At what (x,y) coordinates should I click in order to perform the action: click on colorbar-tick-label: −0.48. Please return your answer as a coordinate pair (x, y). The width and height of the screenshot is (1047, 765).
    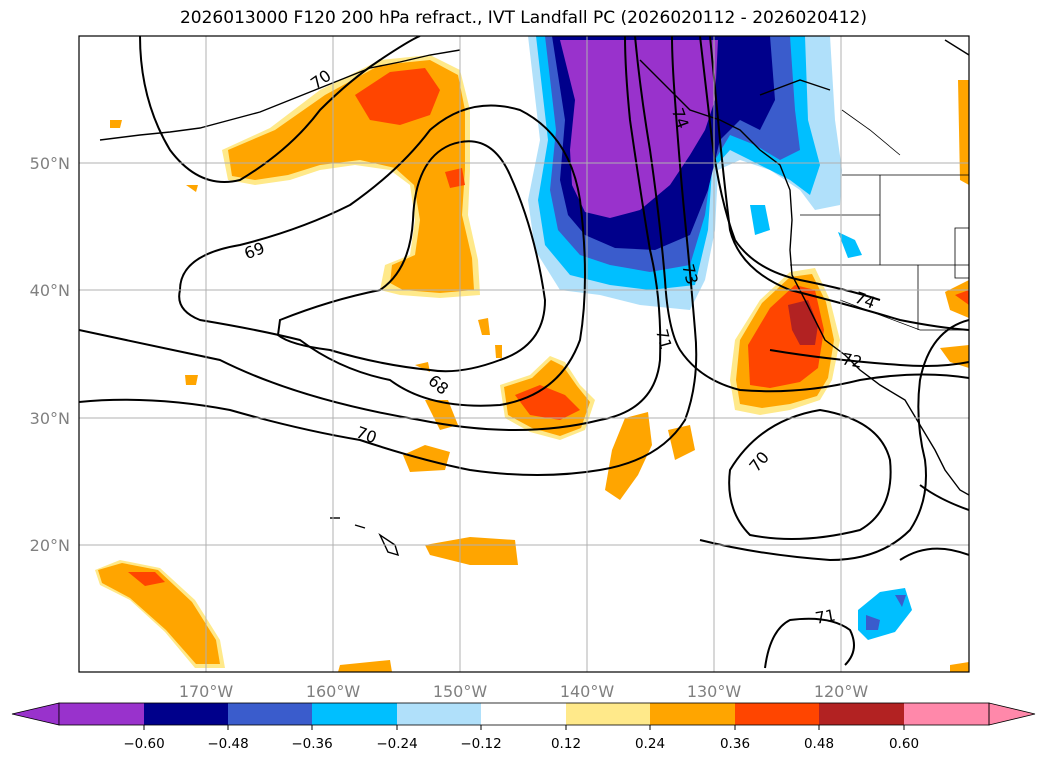
    Looking at the image, I should click on (227, 744).